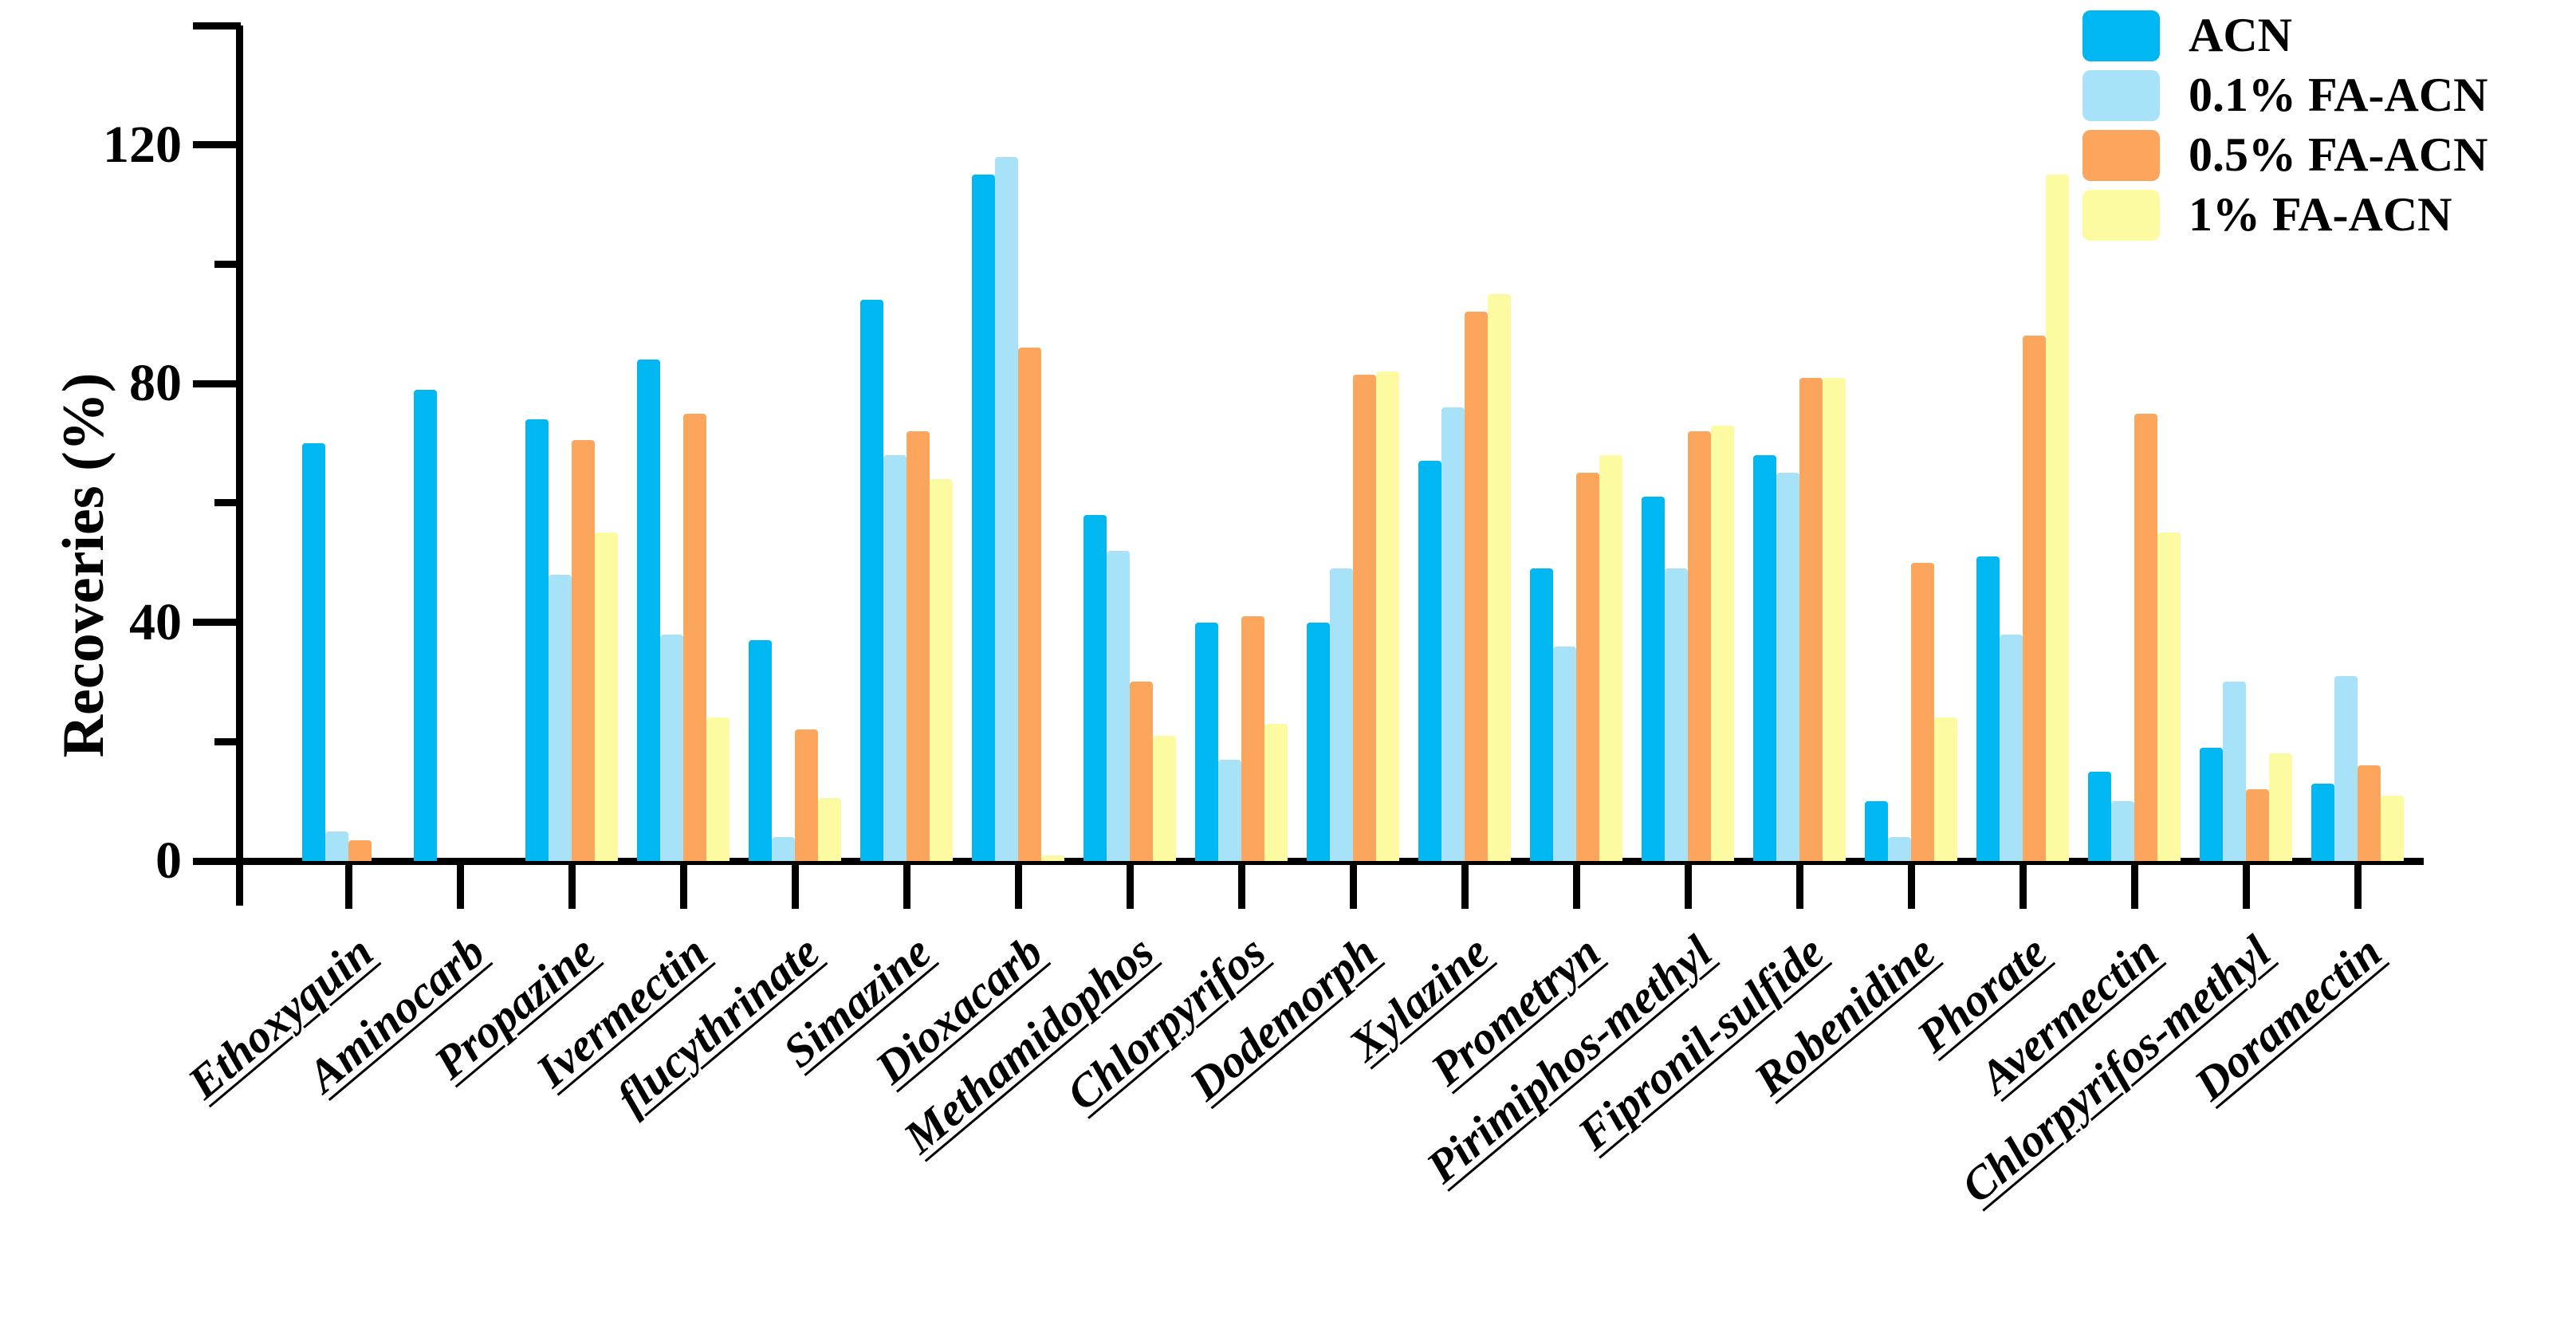  I want to click on bar-group-Phorate: Phorate, so click(1992, 544).